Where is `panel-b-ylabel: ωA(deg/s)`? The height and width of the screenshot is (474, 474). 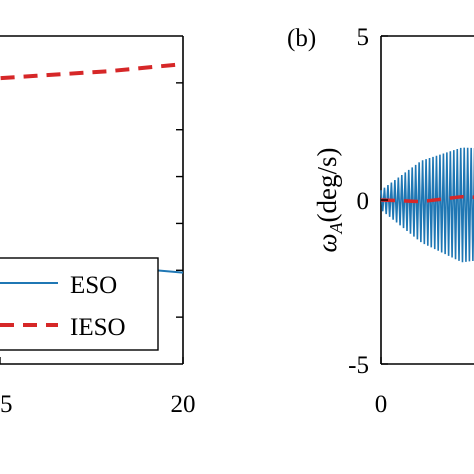
panel-b-ylabel: ωA(deg/s) is located at coordinates (329, 199).